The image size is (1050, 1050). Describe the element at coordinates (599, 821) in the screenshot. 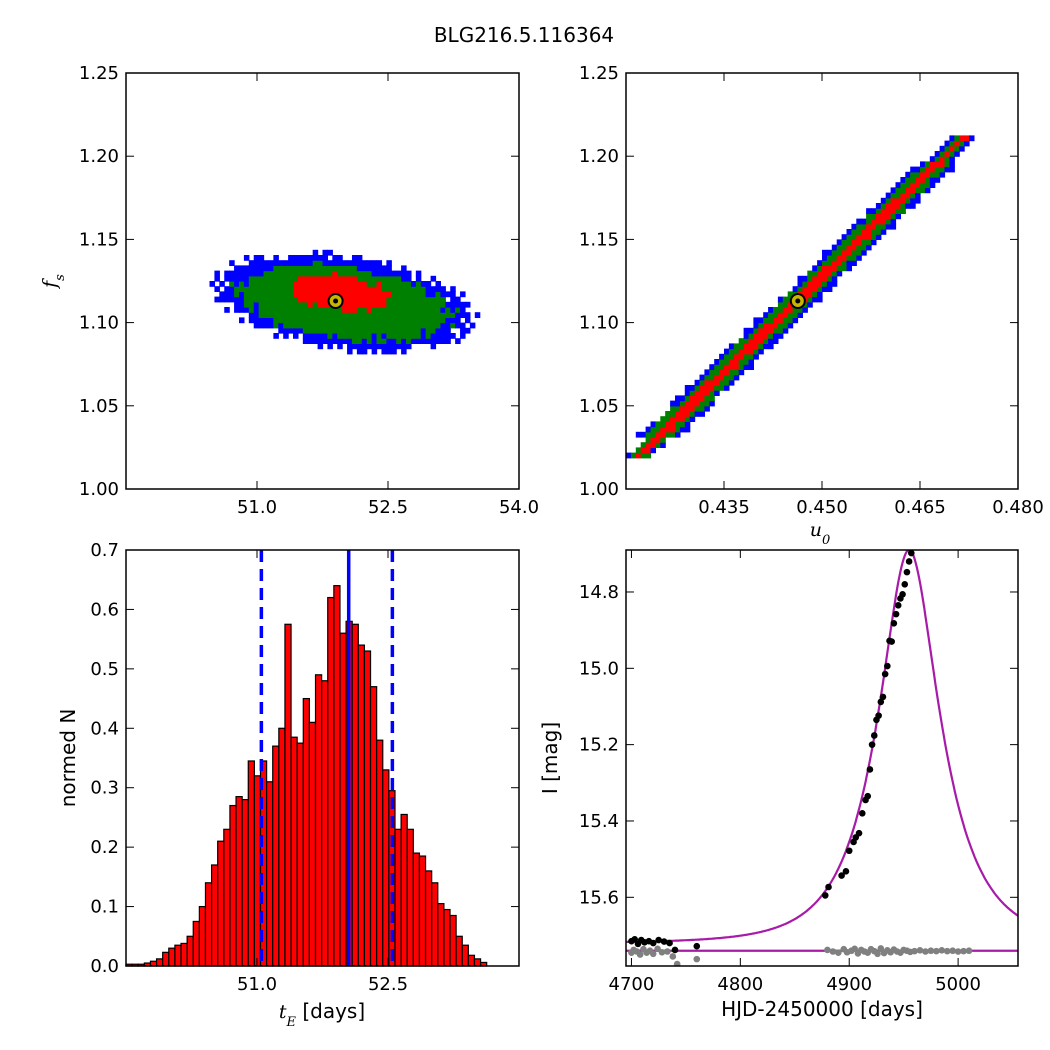

I see `y-tick-label: 15.4` at that location.